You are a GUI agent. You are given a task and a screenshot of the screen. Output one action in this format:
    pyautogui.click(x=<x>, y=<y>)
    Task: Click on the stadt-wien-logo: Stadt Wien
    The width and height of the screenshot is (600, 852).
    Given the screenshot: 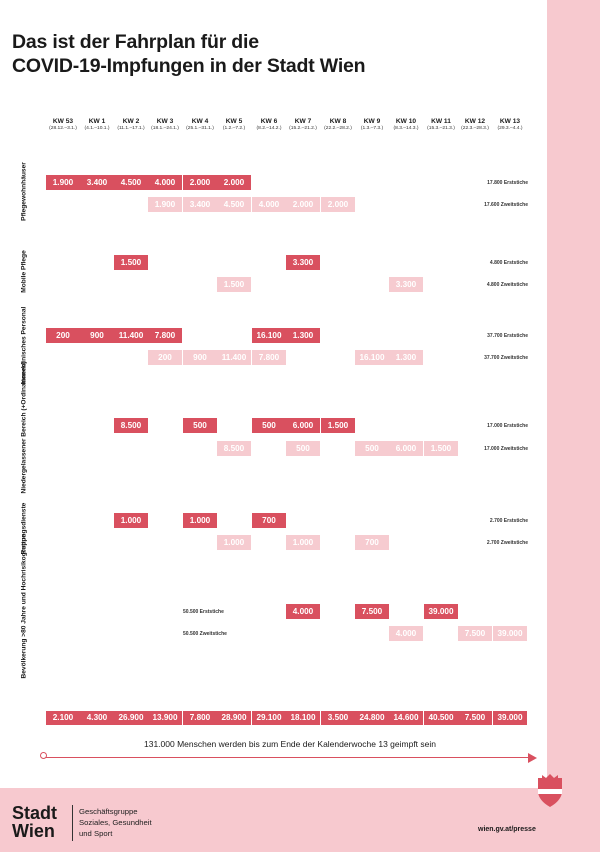 What is the action you would take?
    pyautogui.click(x=42, y=822)
    